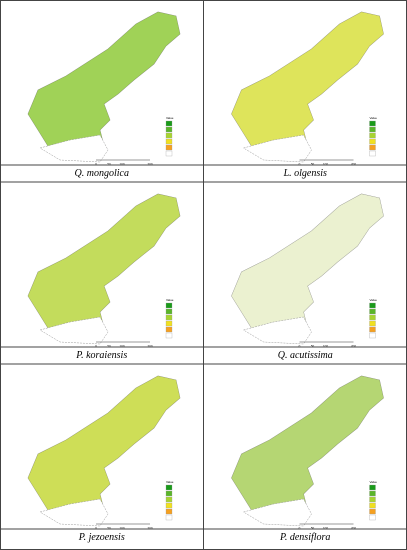  I want to click on panel-caption: P. jezoensis, so click(101, 537).